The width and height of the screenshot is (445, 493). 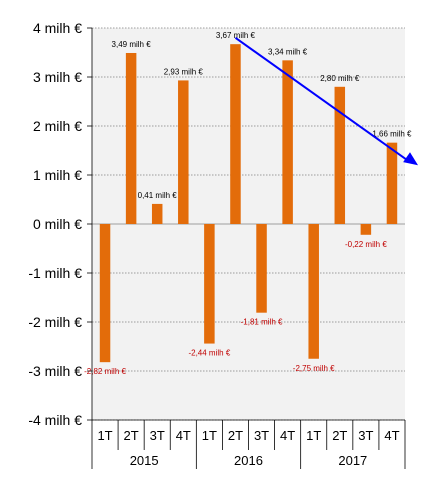 I want to click on data-label: -2,82 milh €, so click(x=105, y=371).